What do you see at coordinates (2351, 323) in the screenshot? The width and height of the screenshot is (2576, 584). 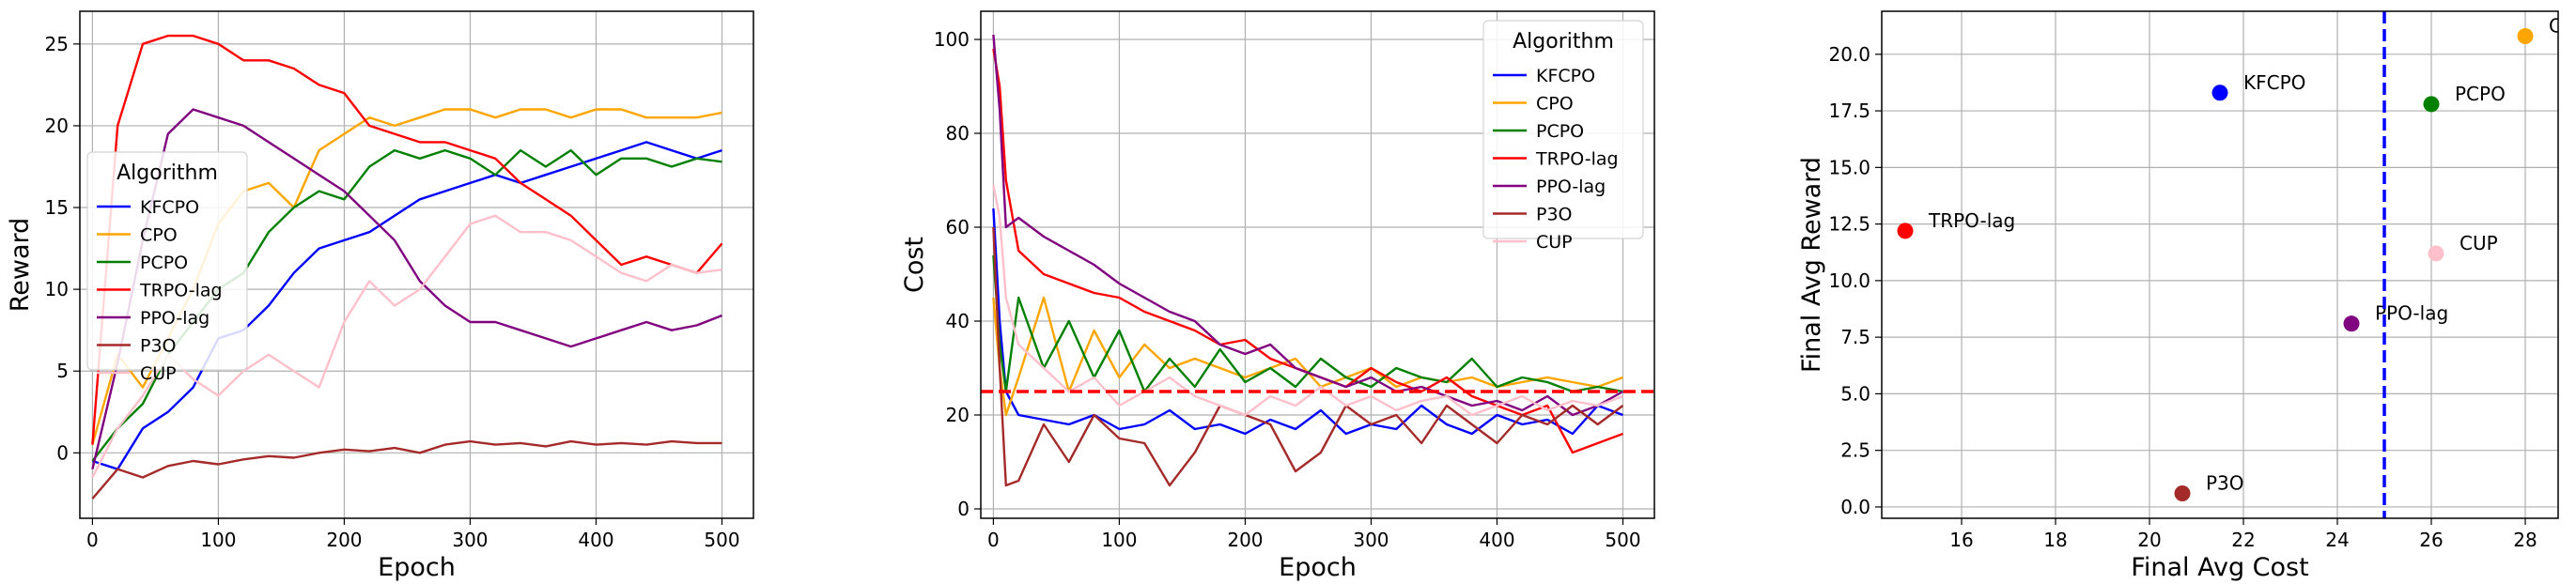 I see `point-ppo-lag` at bounding box center [2351, 323].